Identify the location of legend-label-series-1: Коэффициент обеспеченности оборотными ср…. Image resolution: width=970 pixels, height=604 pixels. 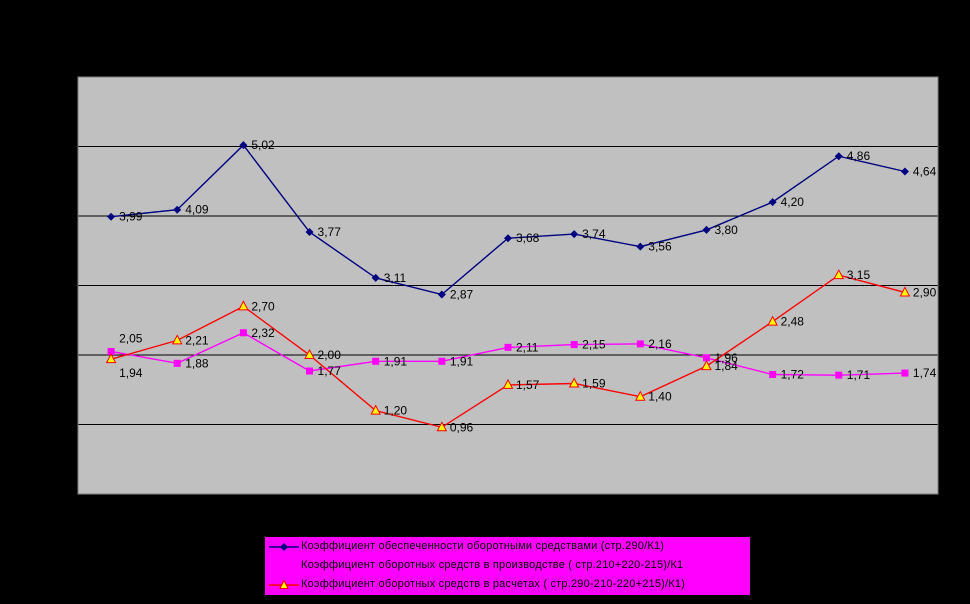
(483, 546).